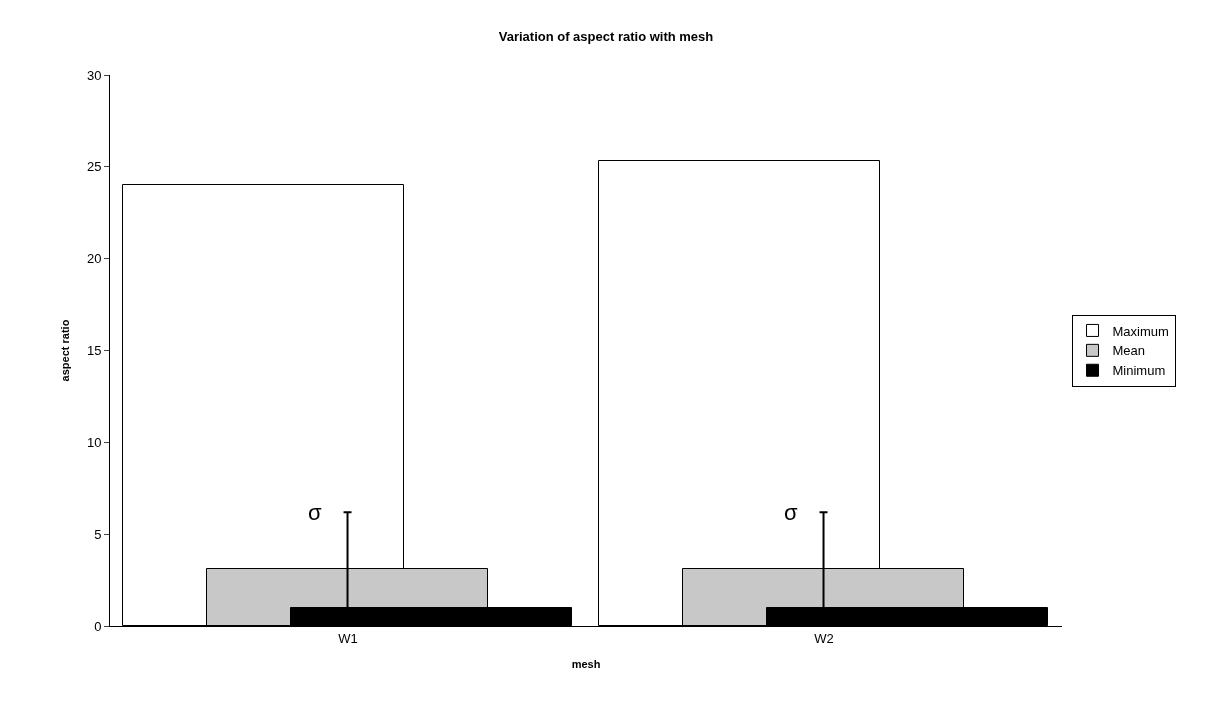 The height and width of the screenshot is (716, 1212). What do you see at coordinates (64, 350) in the screenshot?
I see `y-axis-title: aspect ratio` at bounding box center [64, 350].